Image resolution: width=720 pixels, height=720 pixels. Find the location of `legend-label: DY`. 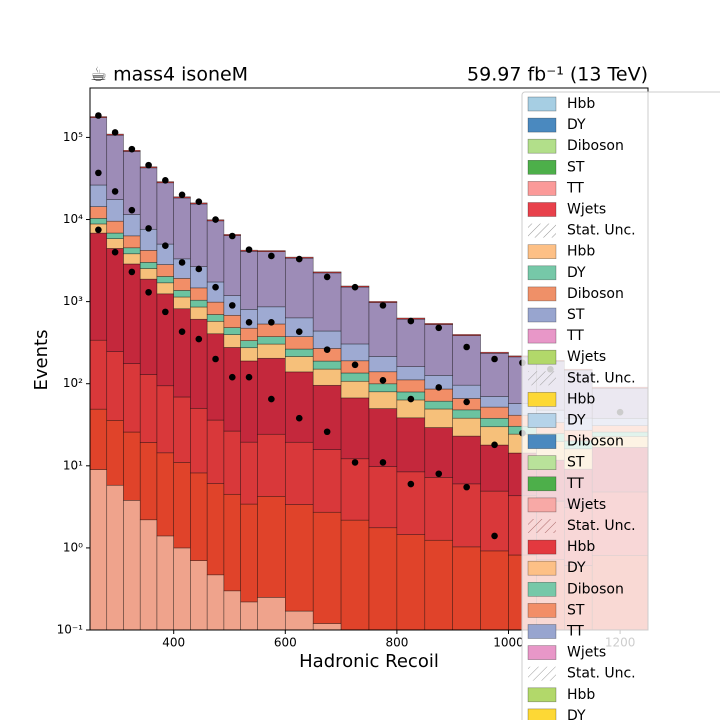

legend-label: DY is located at coordinates (576, 125).